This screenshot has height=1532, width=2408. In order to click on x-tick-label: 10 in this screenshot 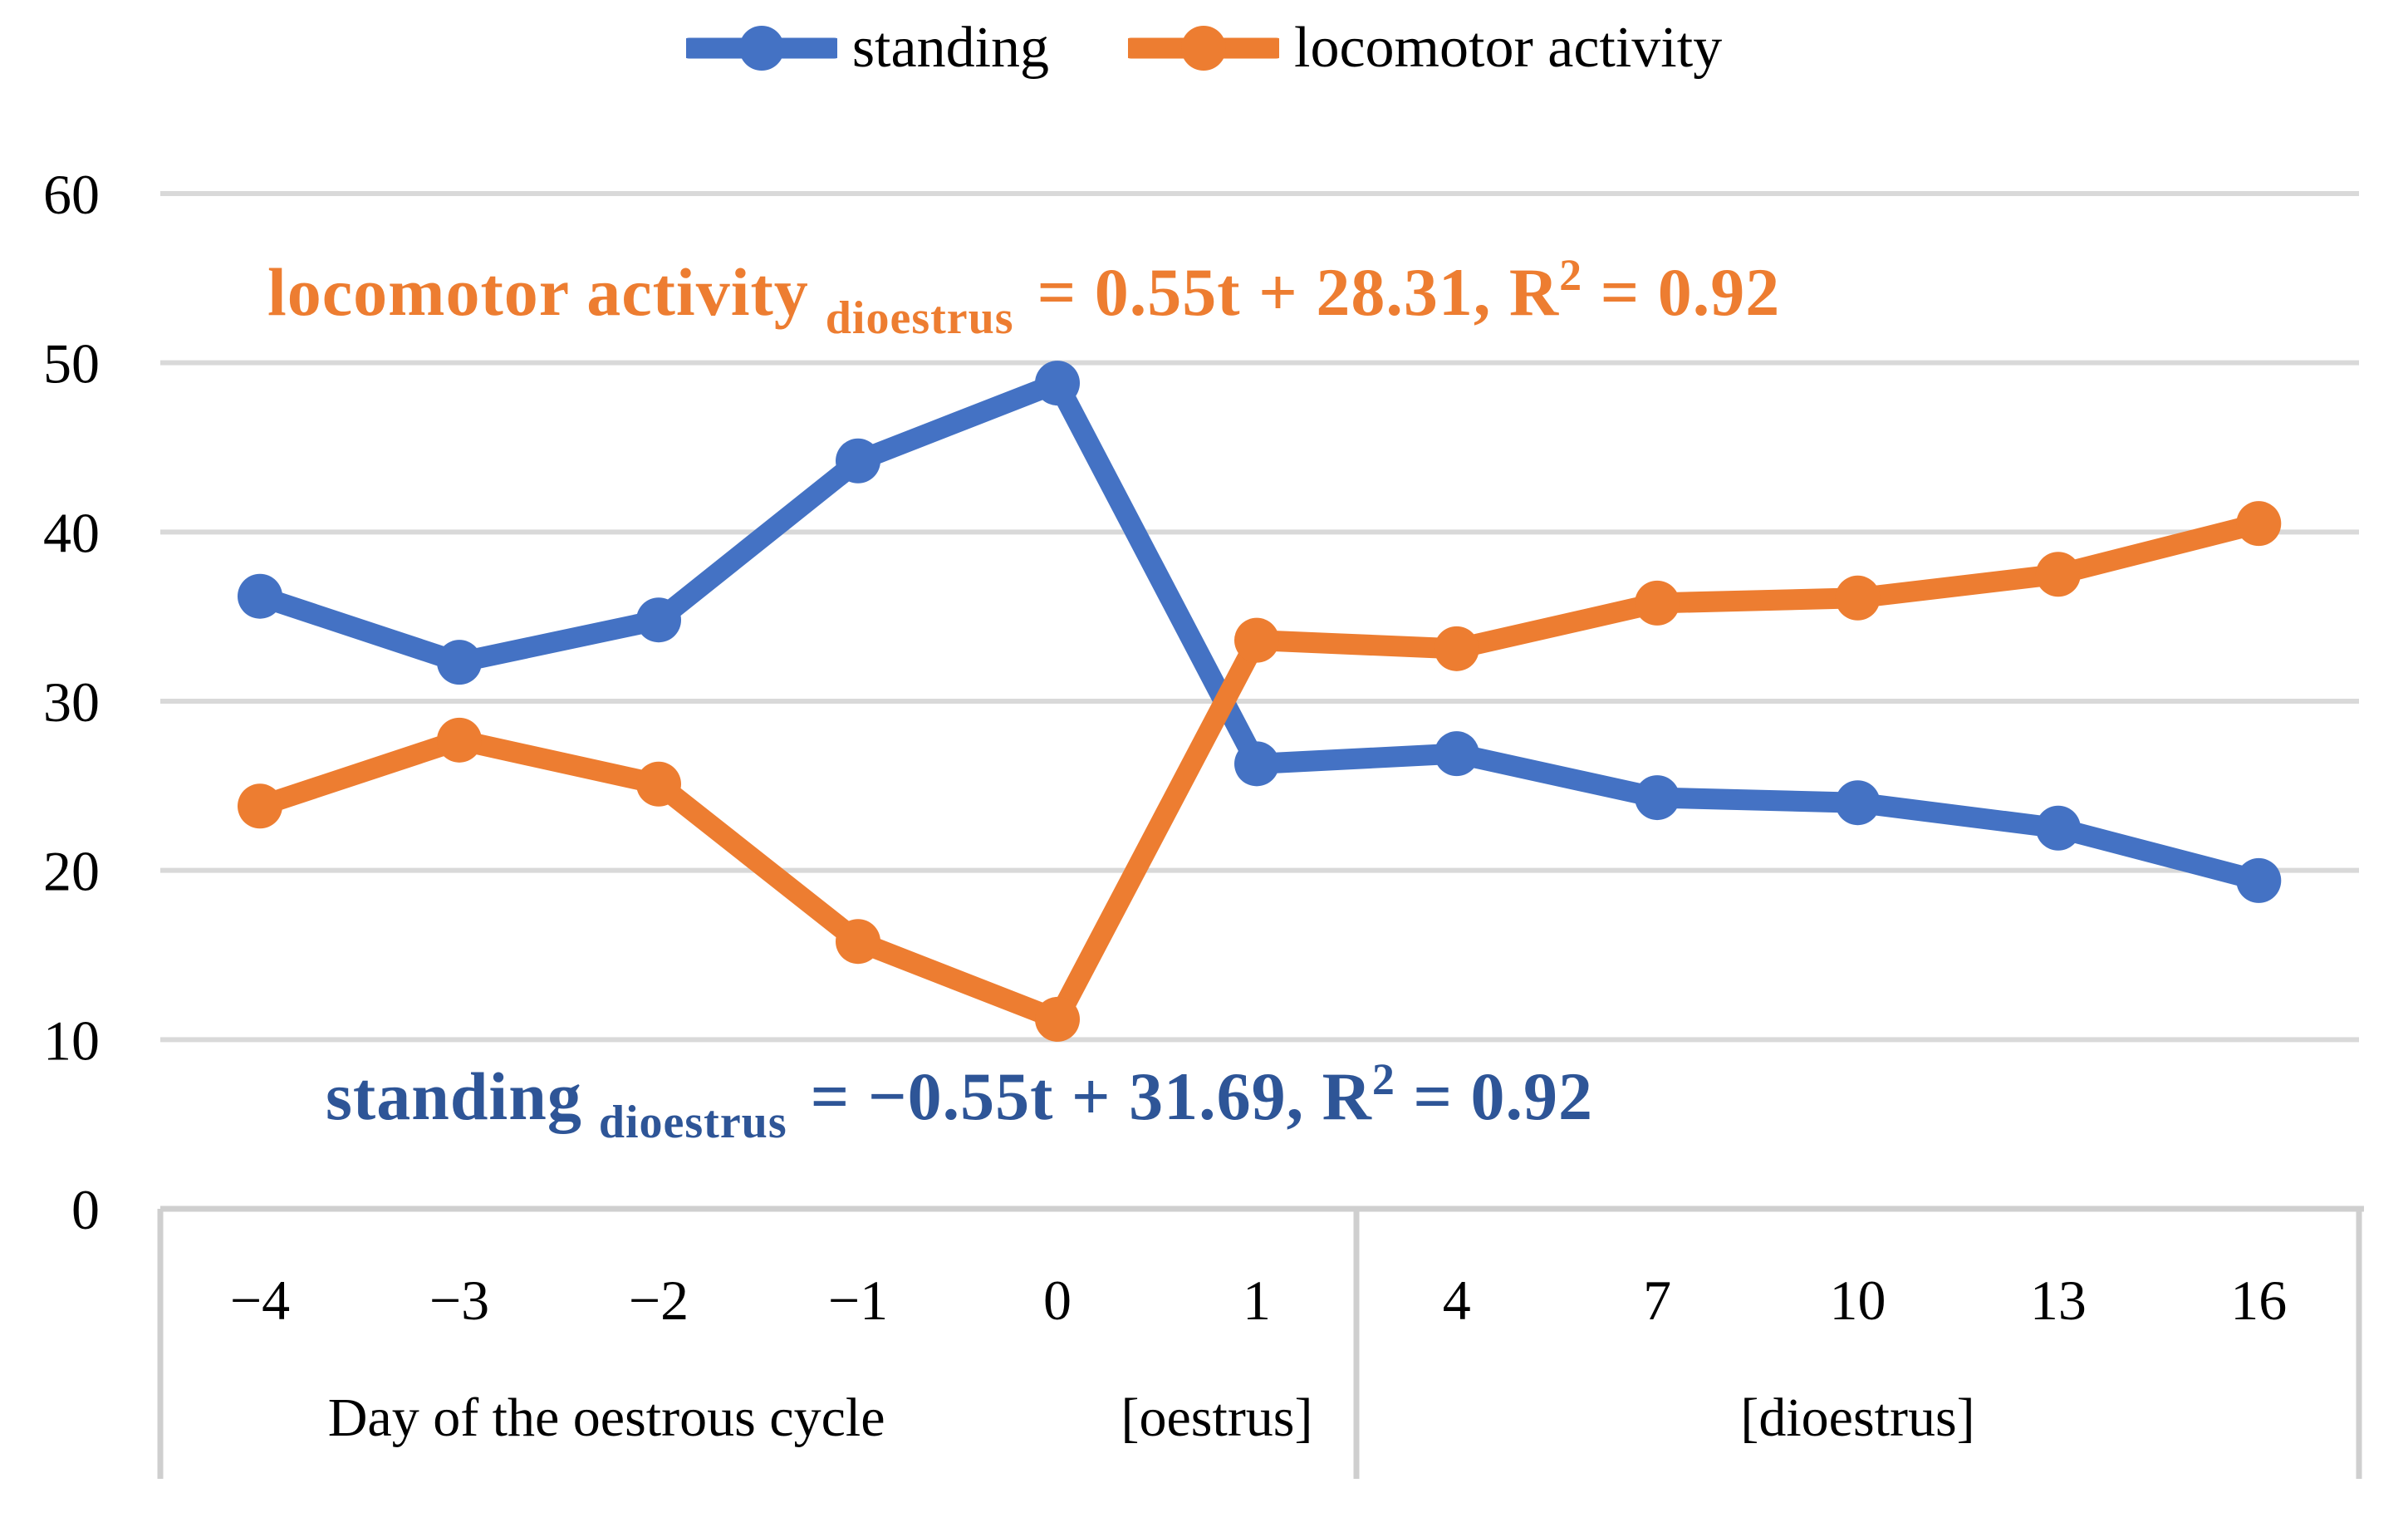, I will do `click(1858, 1300)`.